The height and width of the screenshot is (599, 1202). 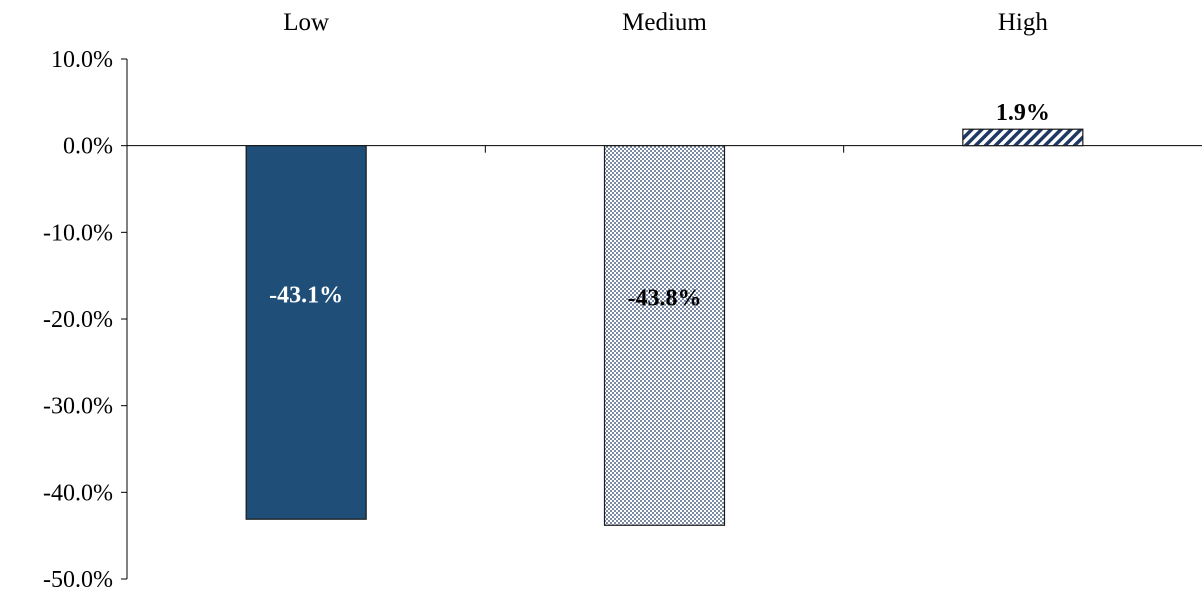 I want to click on y-tick-label: -30.0%, so click(x=78, y=407).